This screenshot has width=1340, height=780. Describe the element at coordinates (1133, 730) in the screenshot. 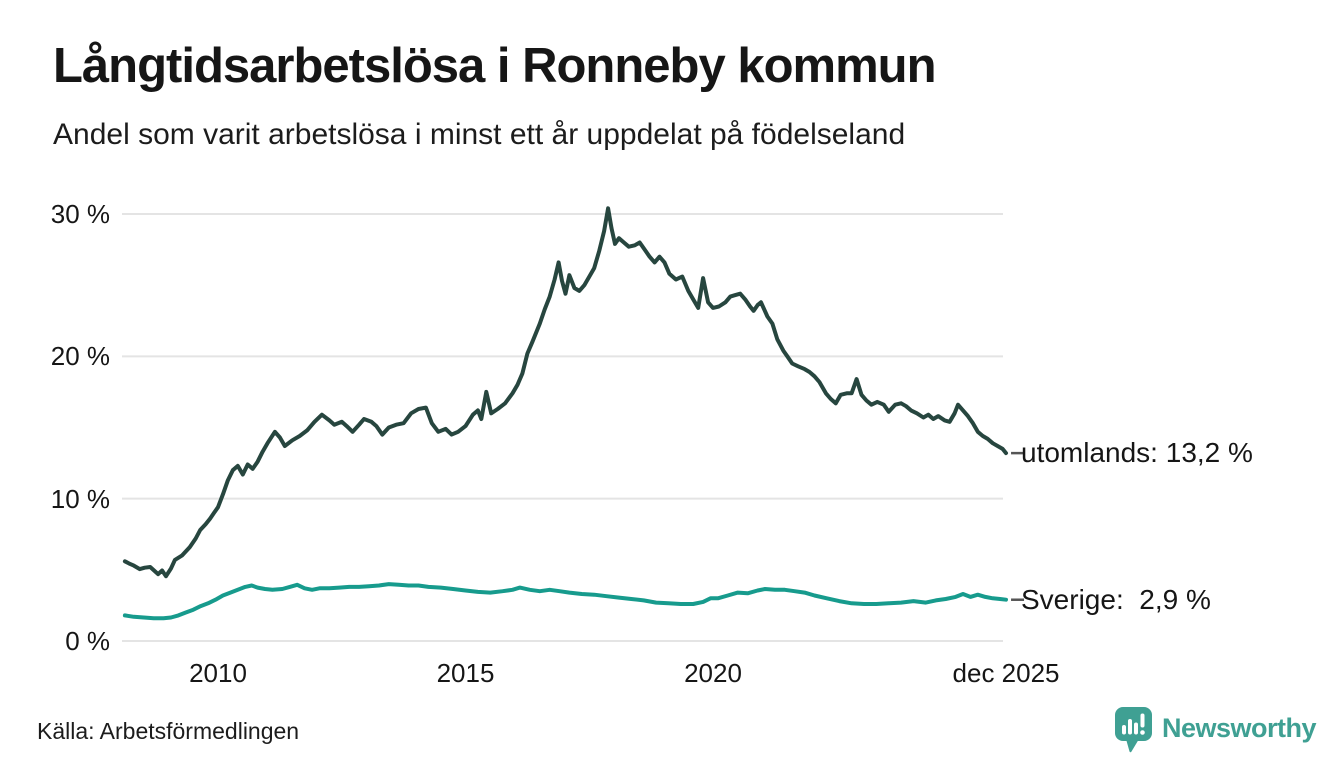

I see `newsworthy-logo-icon` at that location.